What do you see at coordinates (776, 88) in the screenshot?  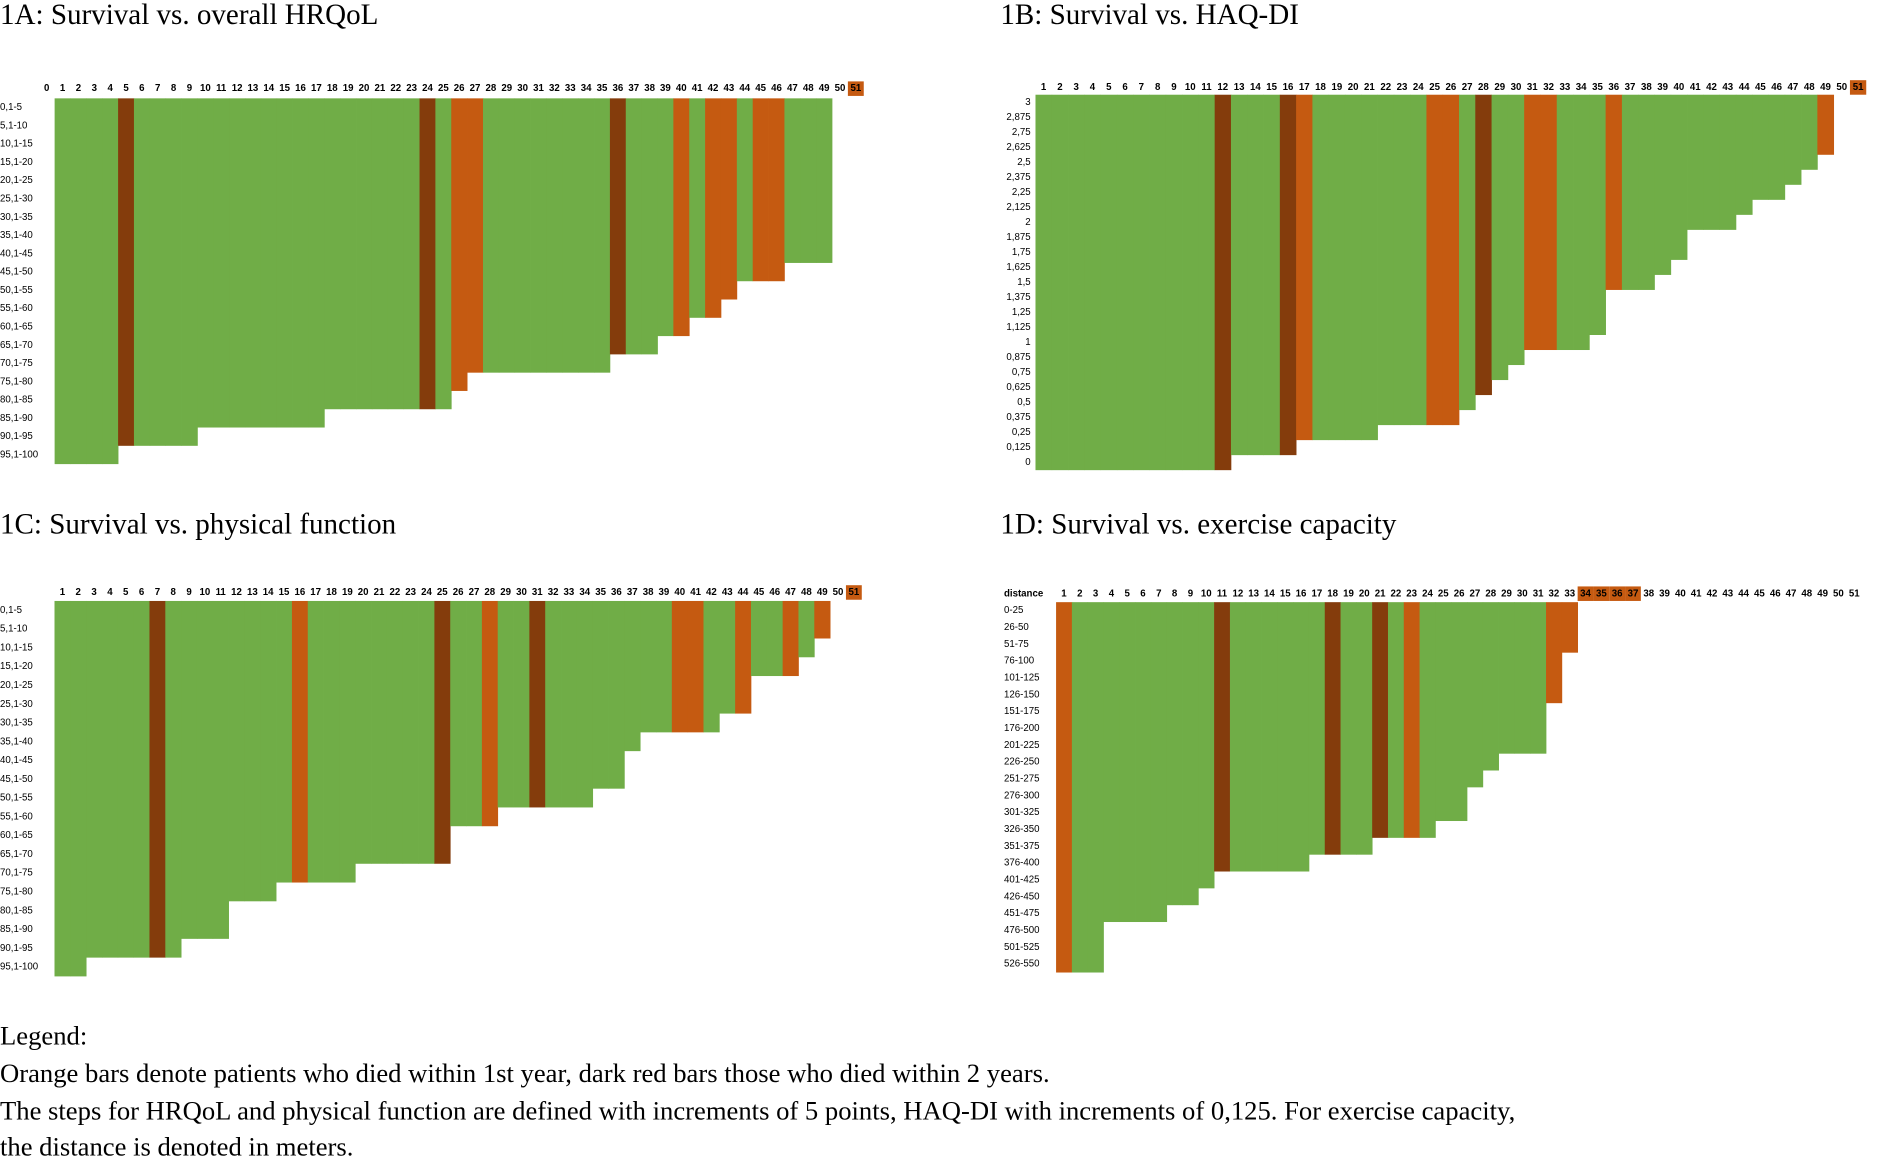 I see `column-label: 46` at bounding box center [776, 88].